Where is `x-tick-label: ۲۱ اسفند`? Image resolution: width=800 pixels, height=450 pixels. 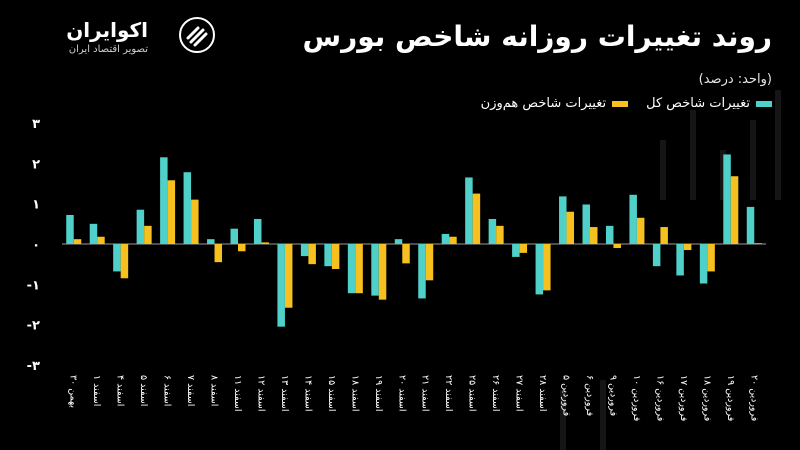 x-tick-label: ۲۱ اسفند is located at coordinates (425, 393).